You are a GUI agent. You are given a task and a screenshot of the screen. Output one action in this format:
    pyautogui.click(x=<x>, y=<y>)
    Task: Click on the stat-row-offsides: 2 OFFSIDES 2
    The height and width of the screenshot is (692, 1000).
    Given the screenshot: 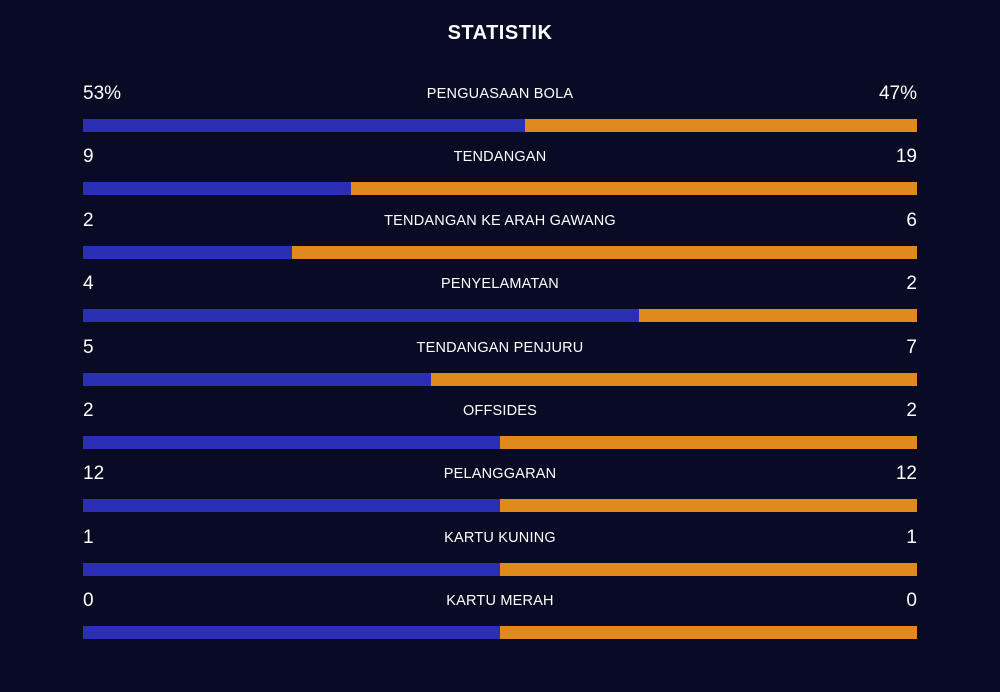 What is the action you would take?
    pyautogui.click(x=500, y=427)
    